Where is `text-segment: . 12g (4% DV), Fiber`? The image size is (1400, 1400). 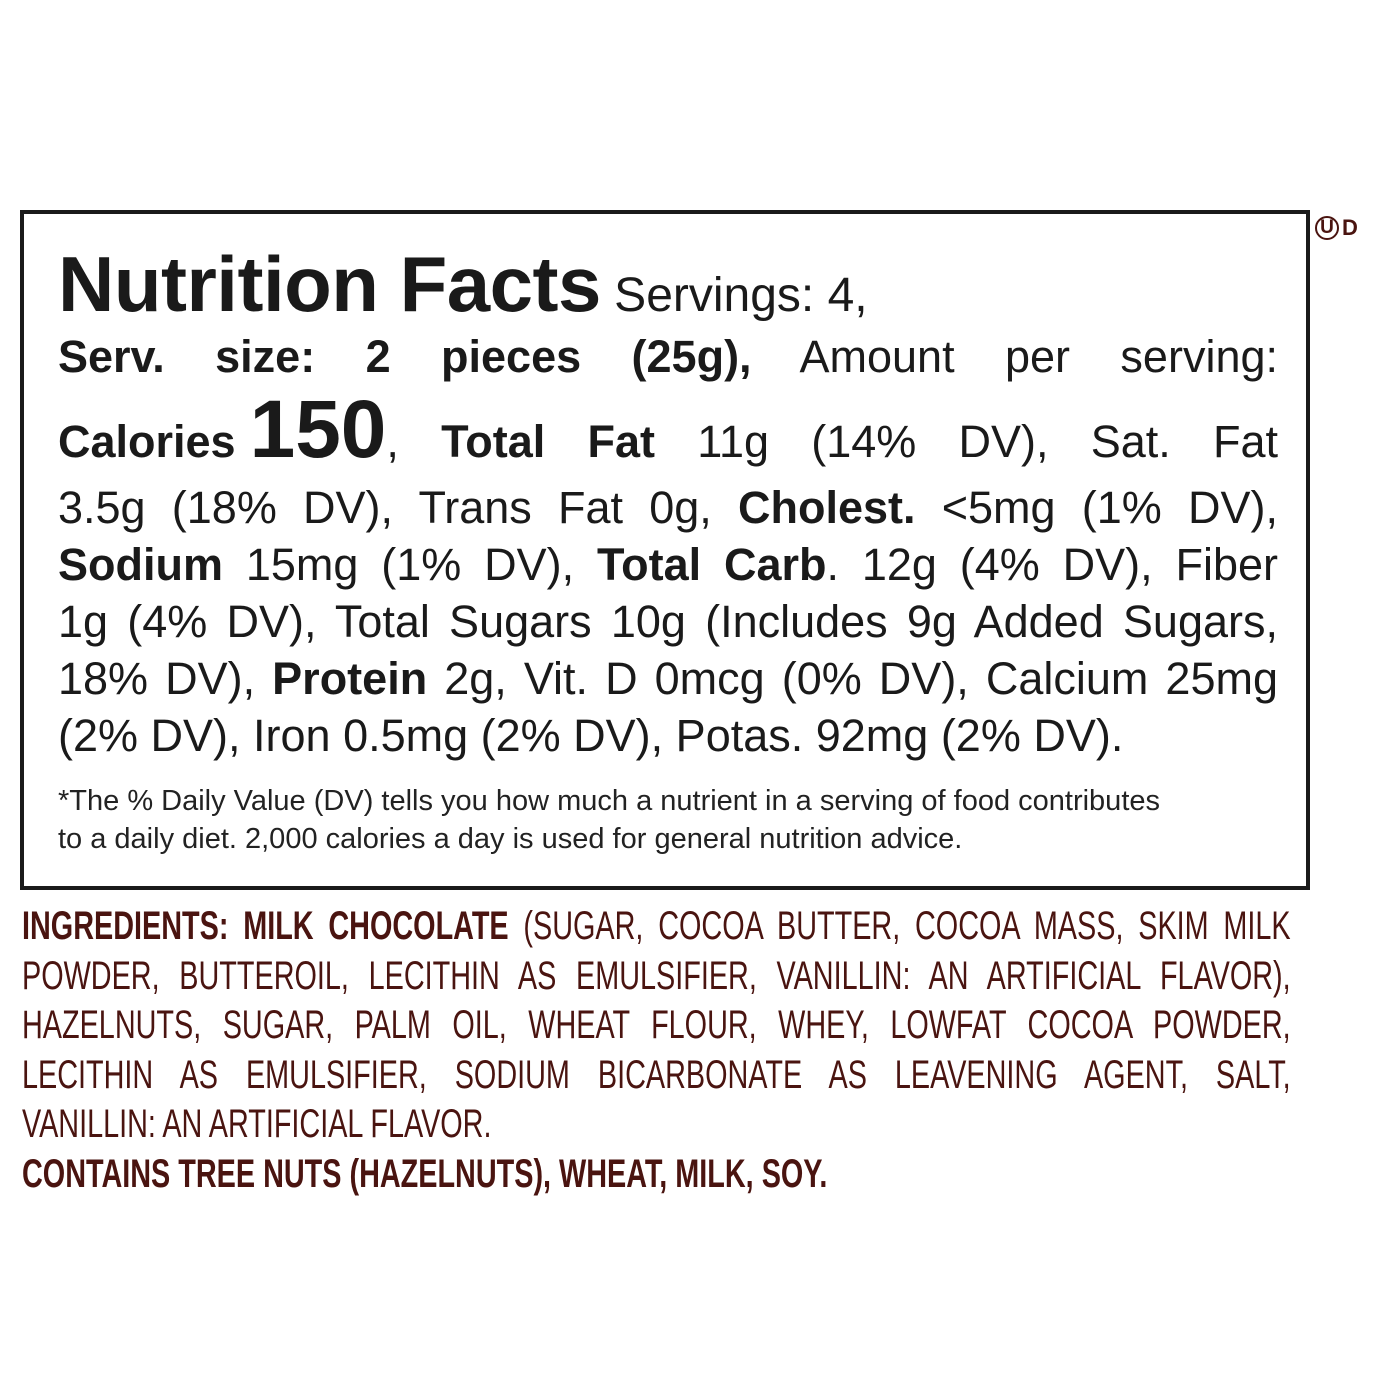 text-segment: . 12g (4% DV), Fiber is located at coordinates (1052, 564).